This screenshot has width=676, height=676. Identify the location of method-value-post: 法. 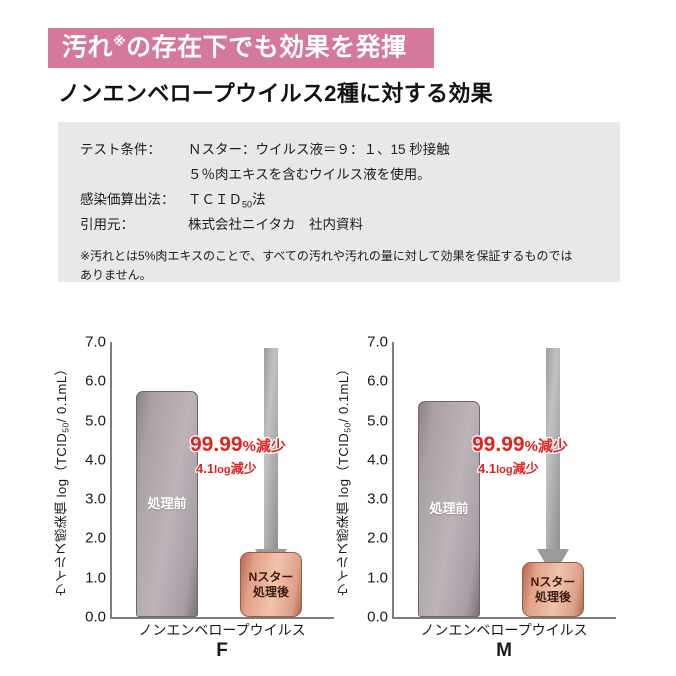
(259, 199).